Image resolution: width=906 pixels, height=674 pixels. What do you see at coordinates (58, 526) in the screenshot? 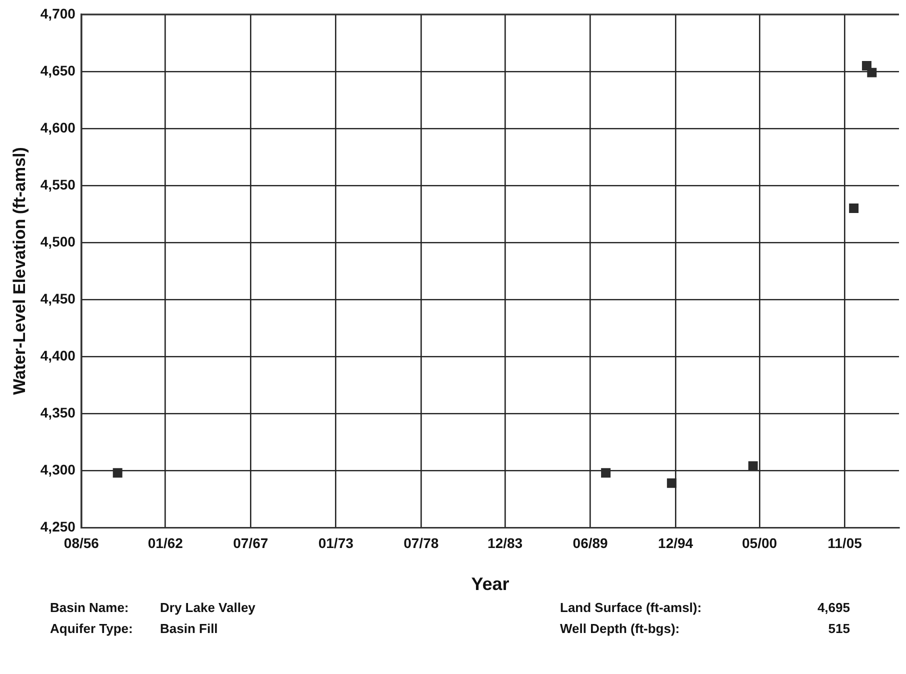
I see `y-tick-label: 4,250` at bounding box center [58, 526].